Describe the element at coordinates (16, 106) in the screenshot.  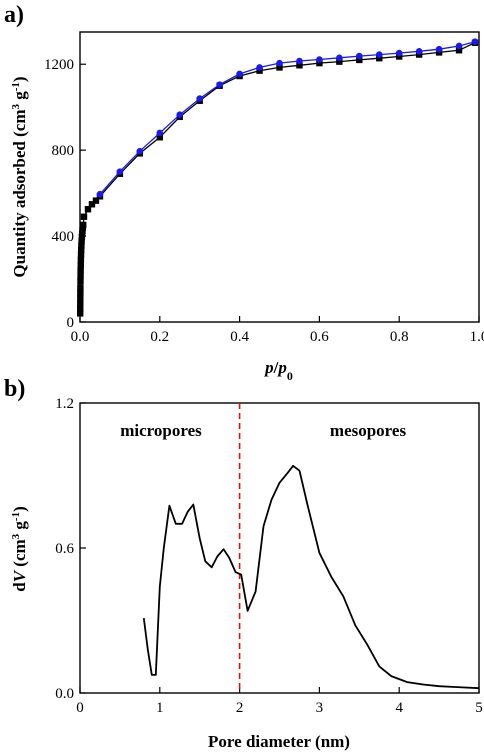
I see `y-title-sup1: 3` at that location.